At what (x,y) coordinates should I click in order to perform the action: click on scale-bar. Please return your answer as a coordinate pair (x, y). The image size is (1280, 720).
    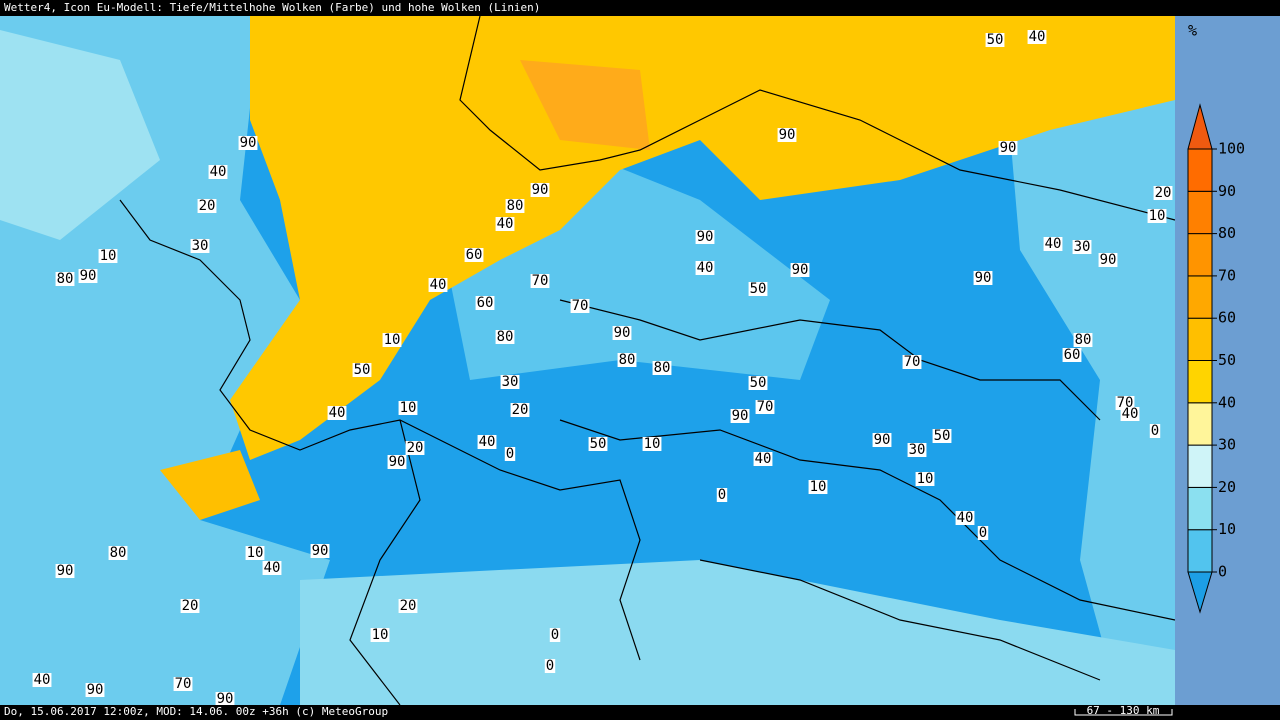
    Looking at the image, I should click on (1123, 712).